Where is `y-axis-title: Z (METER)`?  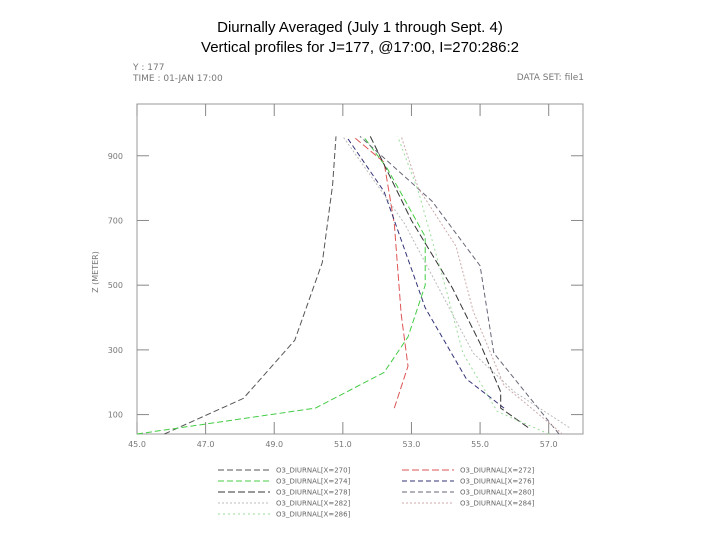 y-axis-title: Z (METER) is located at coordinates (95, 272).